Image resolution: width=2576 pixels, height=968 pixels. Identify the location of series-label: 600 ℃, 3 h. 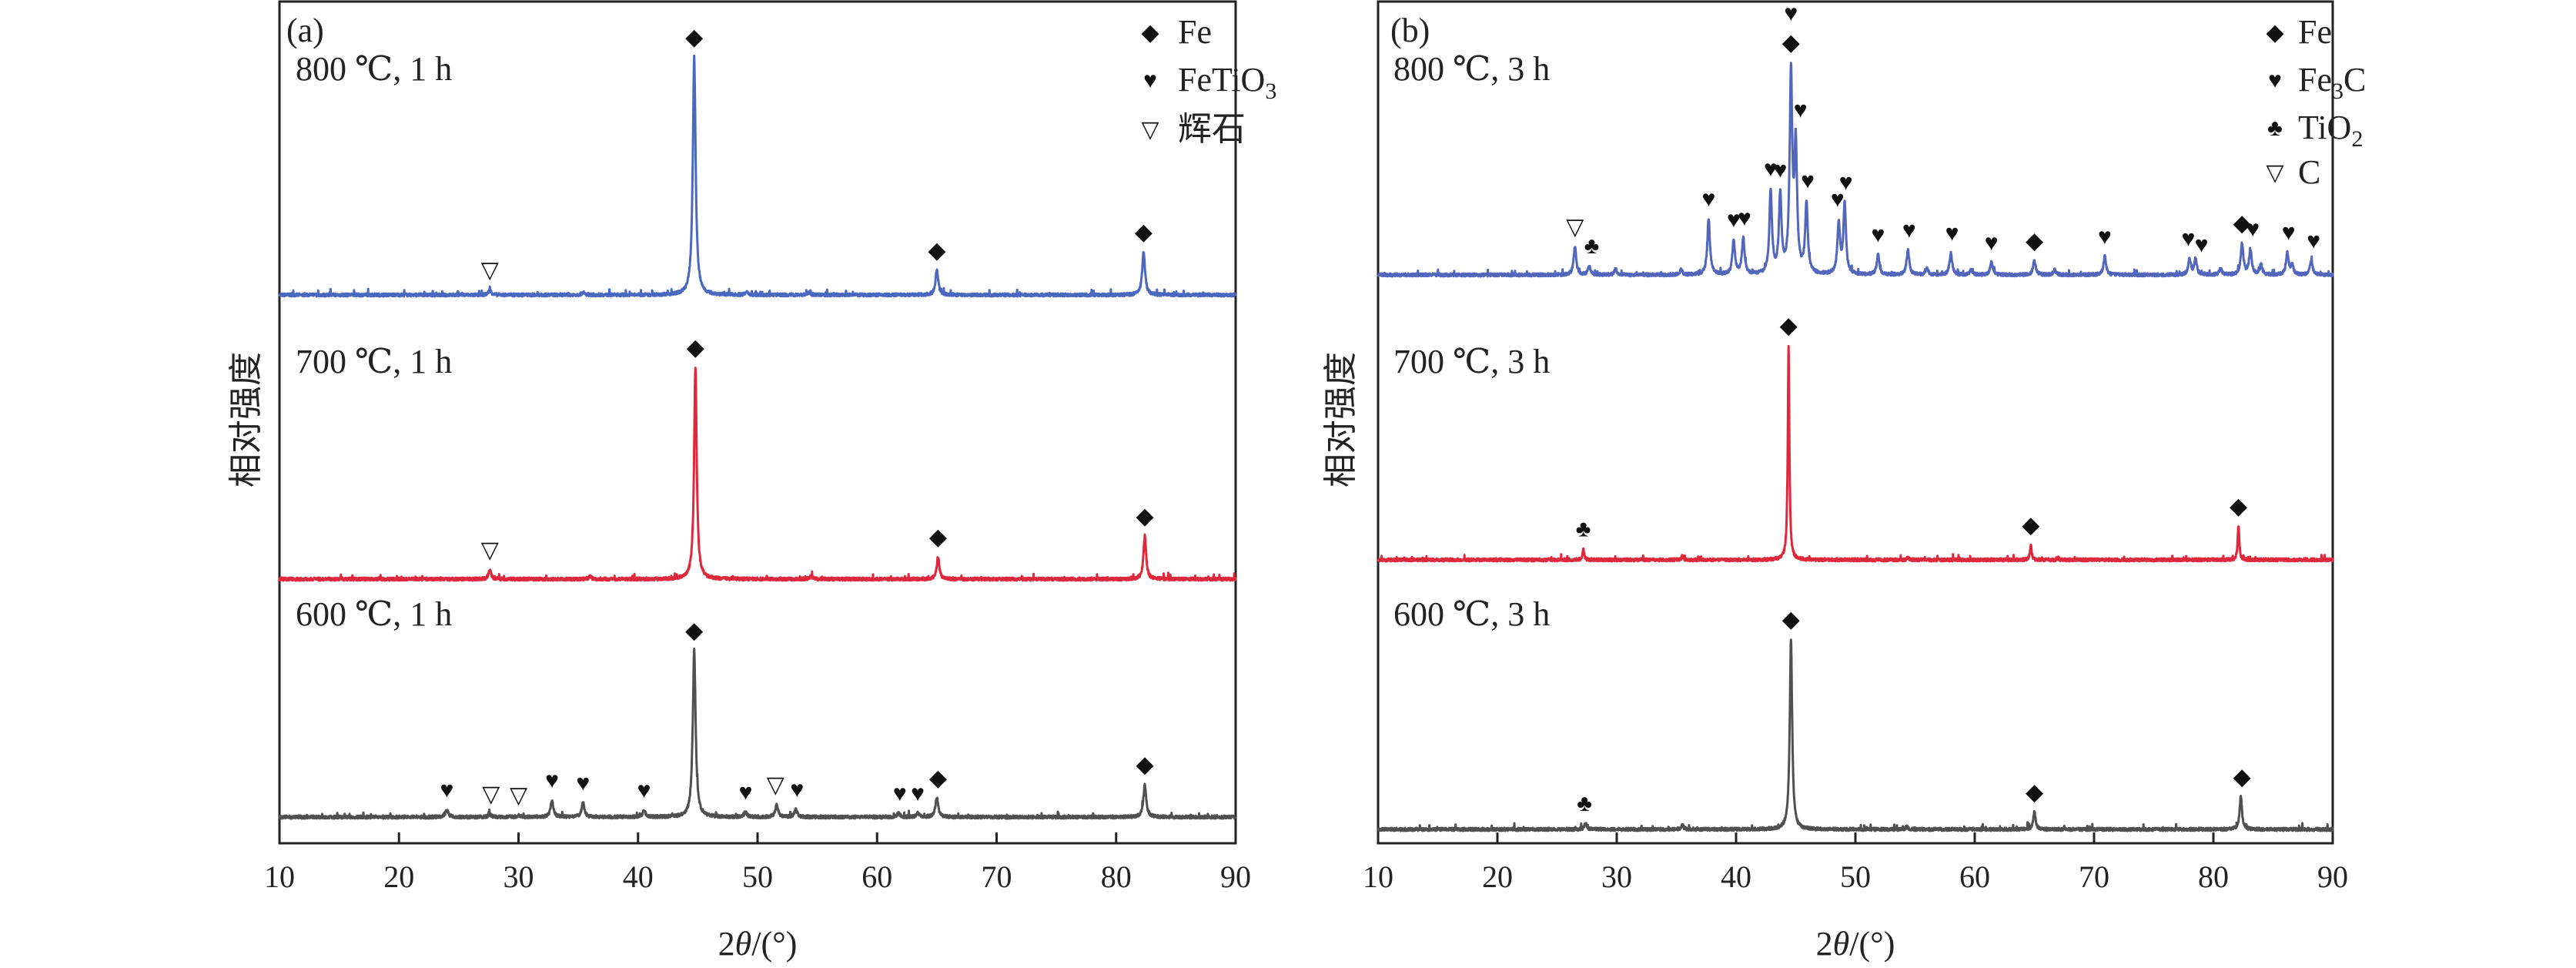
(1471, 614).